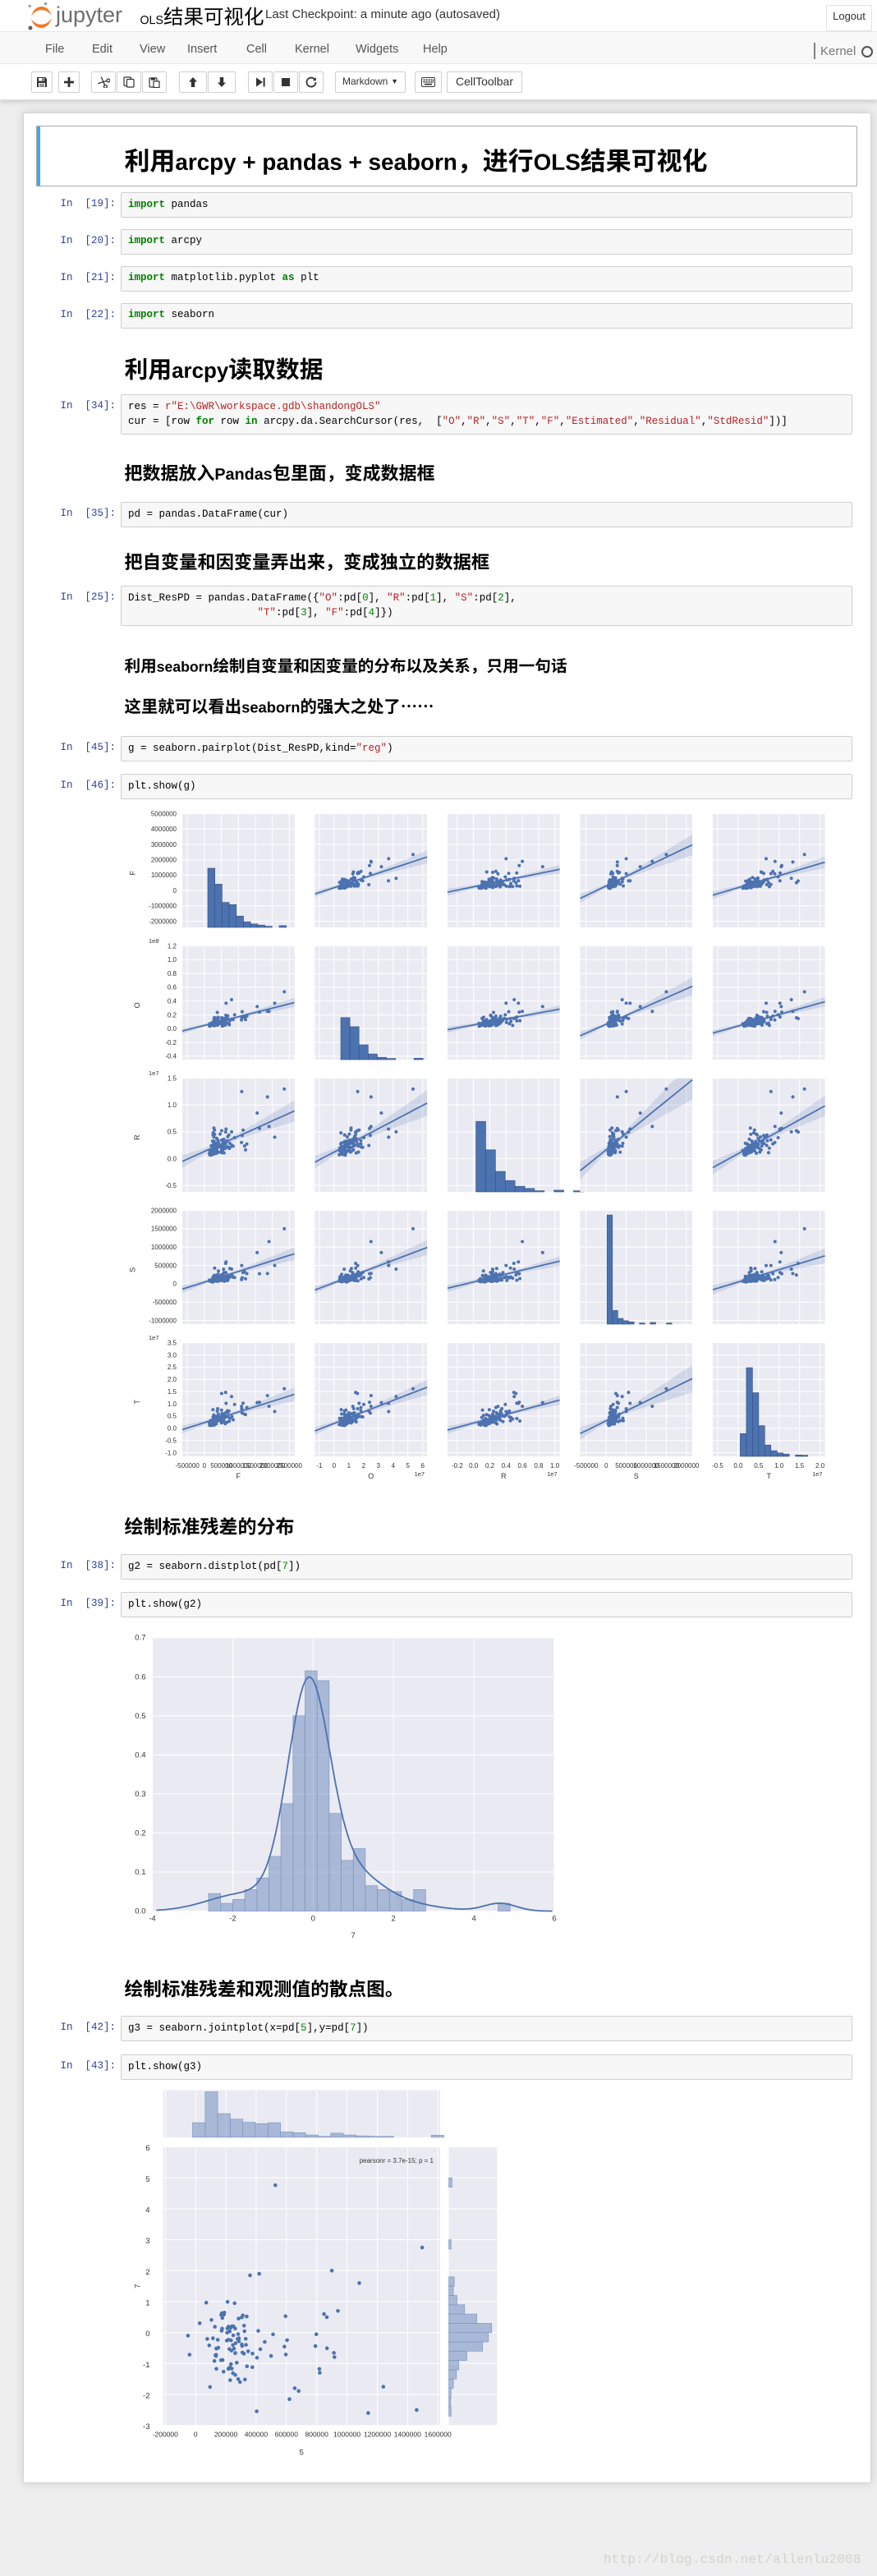  What do you see at coordinates (257, 2435) in the screenshot?
I see `svg-text: 400000` at bounding box center [257, 2435].